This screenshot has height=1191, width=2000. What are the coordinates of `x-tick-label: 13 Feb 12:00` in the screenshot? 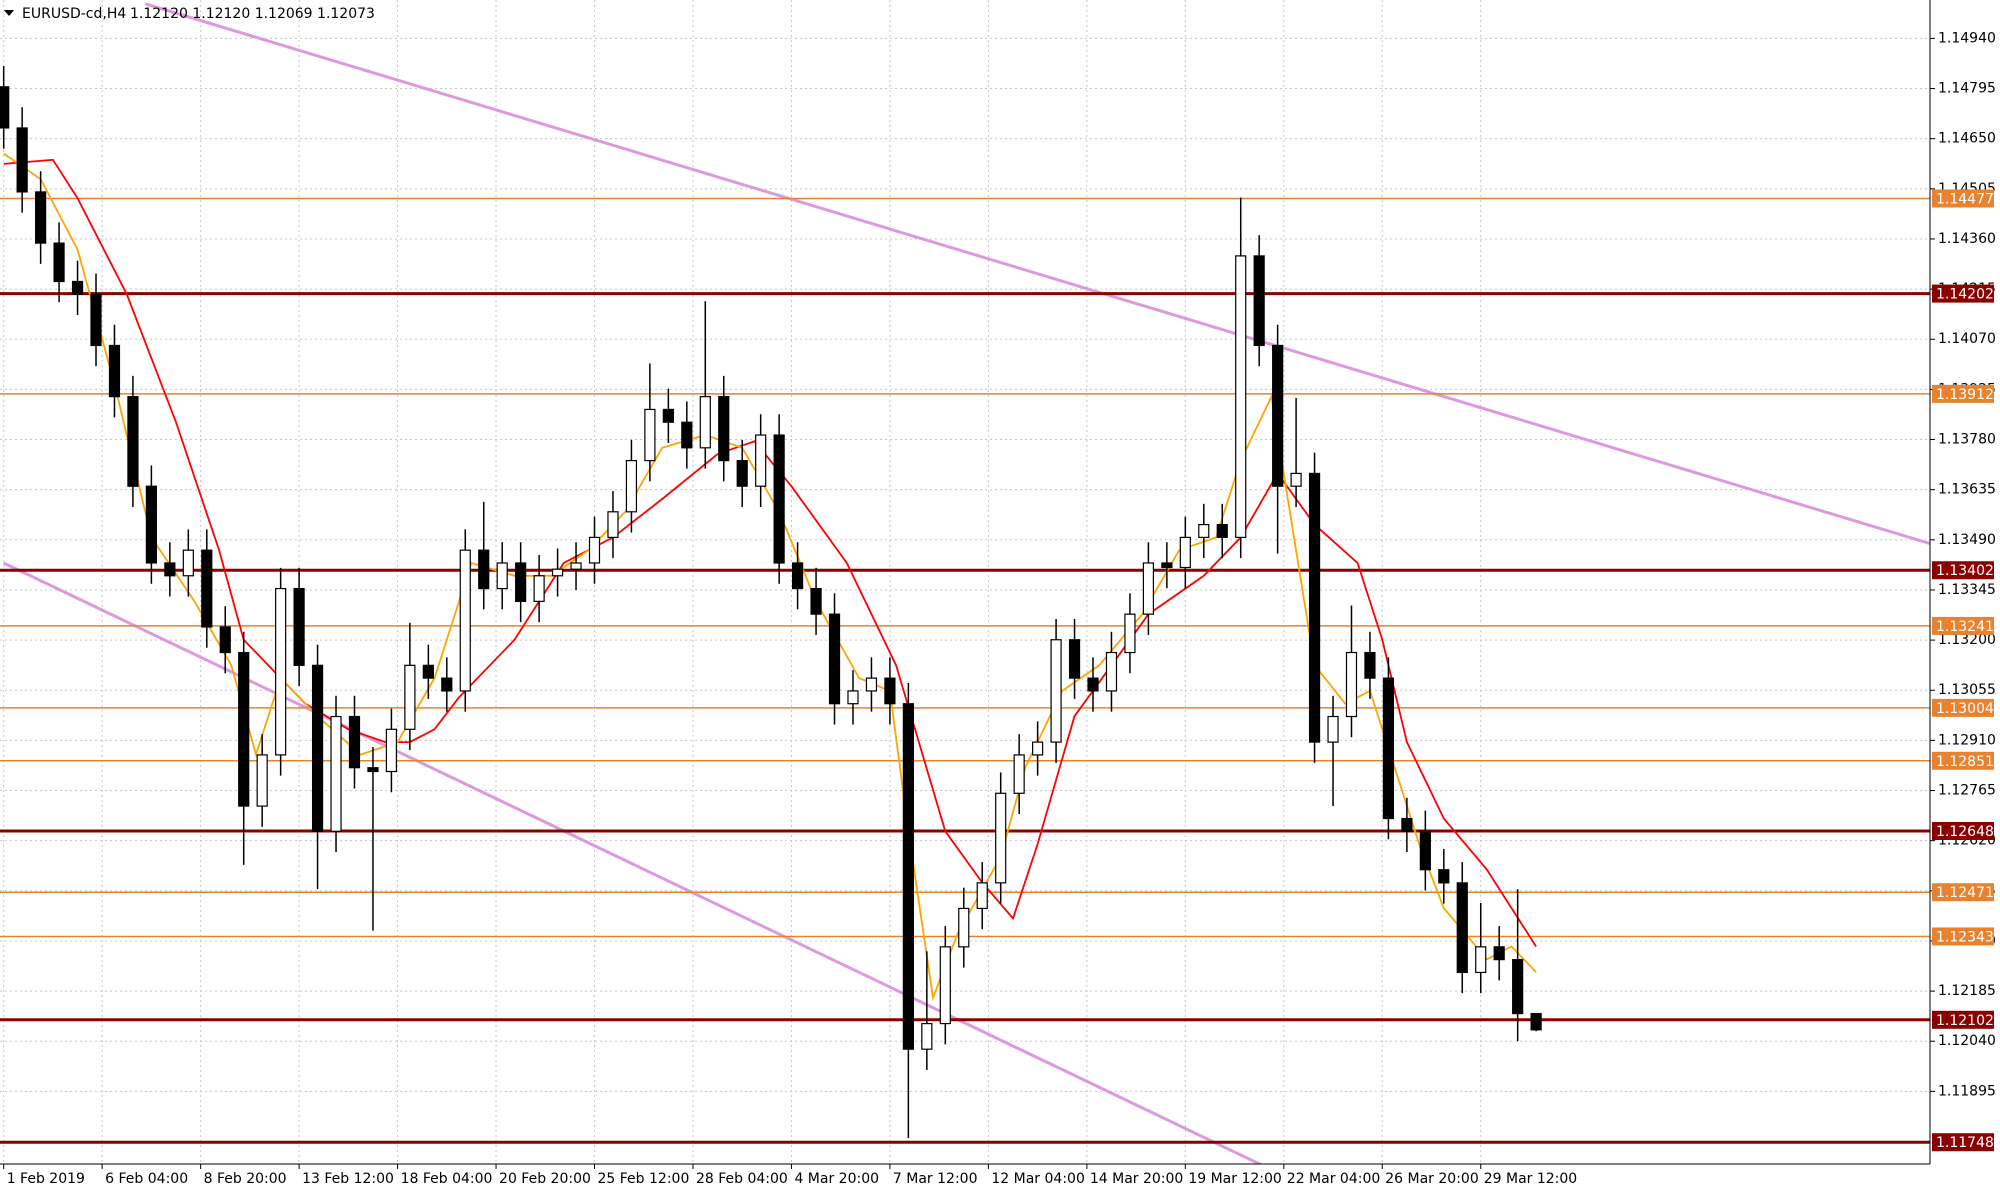 It's located at (348, 1179).